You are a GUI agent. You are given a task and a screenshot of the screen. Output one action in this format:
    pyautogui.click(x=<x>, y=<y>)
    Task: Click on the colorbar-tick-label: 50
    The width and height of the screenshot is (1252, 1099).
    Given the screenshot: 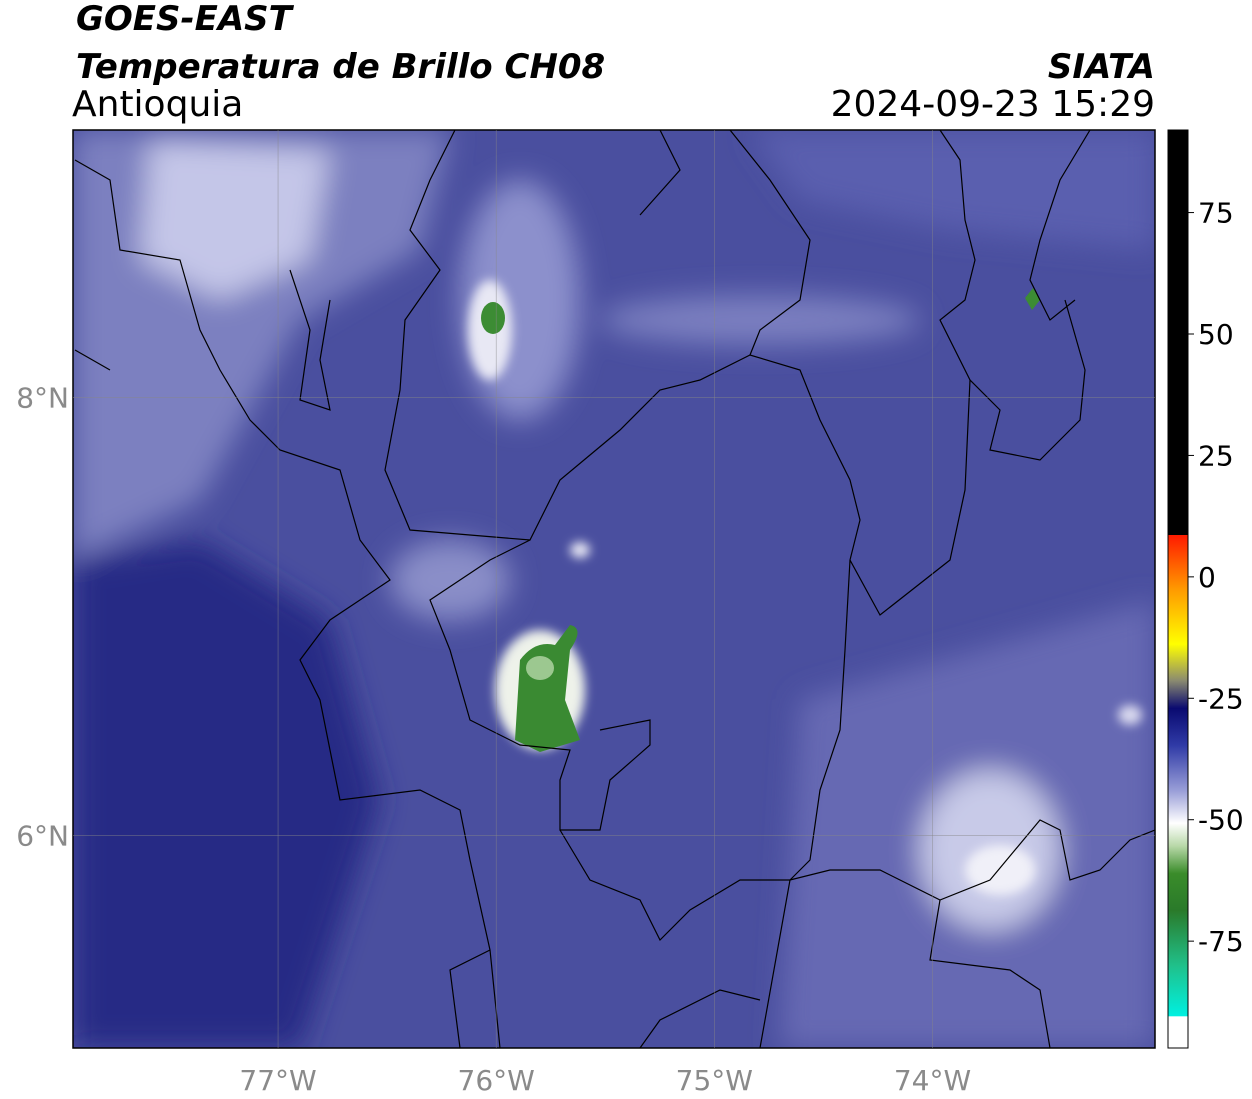 What is the action you would take?
    pyautogui.click(x=1216, y=334)
    